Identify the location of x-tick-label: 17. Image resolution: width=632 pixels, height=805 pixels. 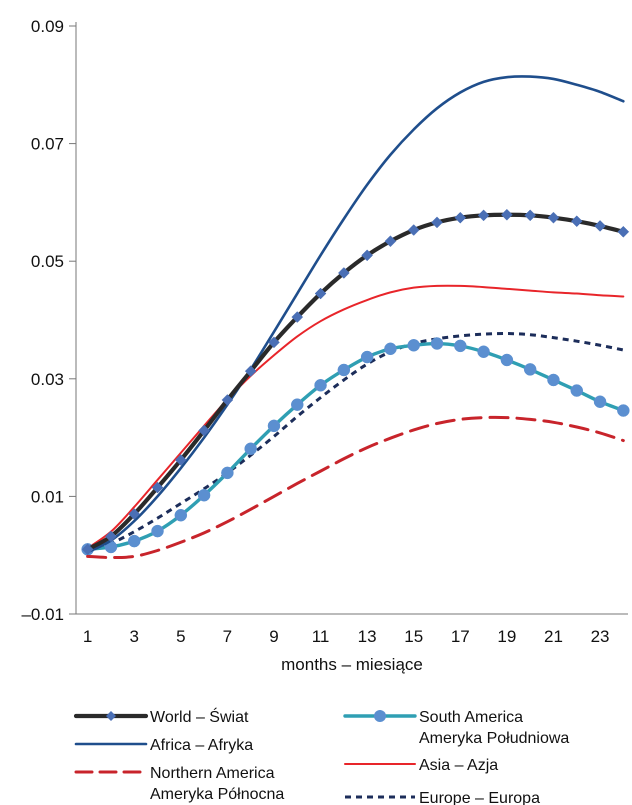
(460, 636).